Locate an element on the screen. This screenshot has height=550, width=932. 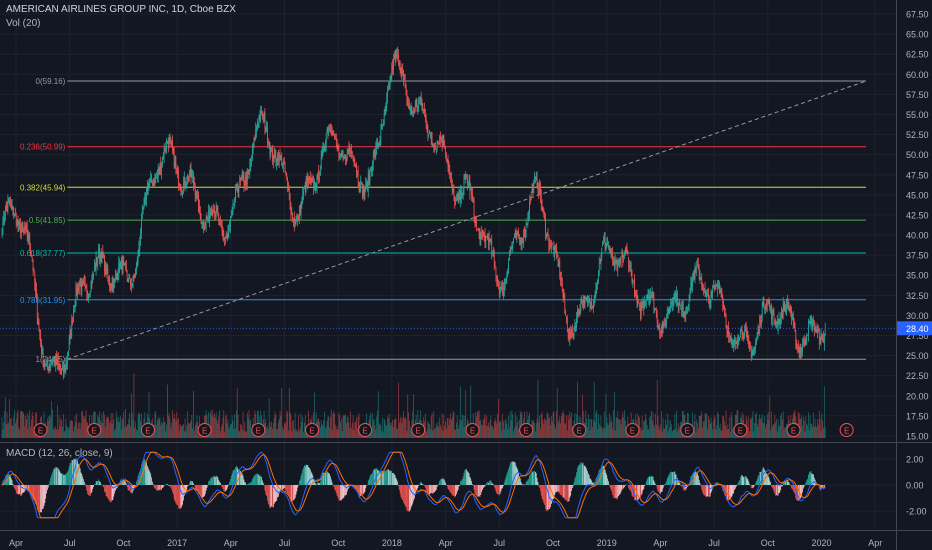
price-tick-label: 17.50 is located at coordinates (917, 416).